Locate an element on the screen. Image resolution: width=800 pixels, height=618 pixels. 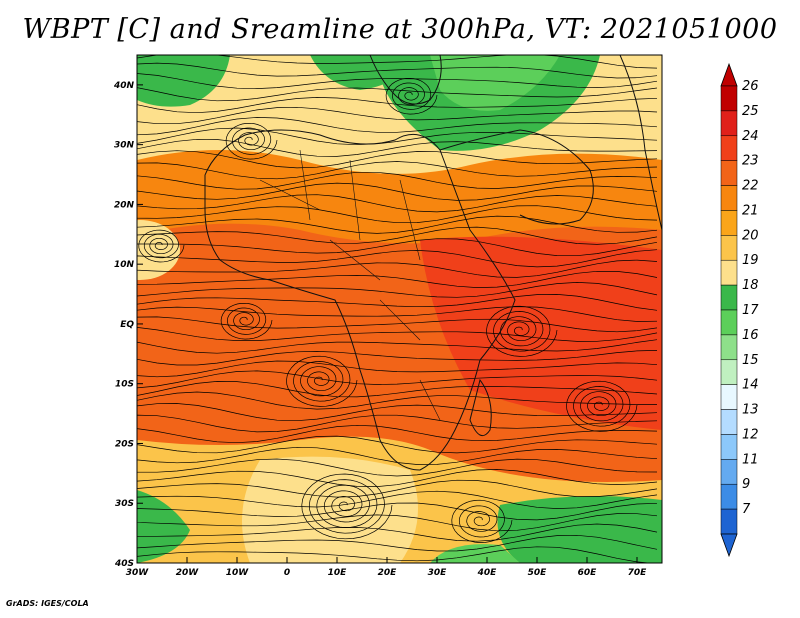
lat-tick-label: 40S is located at coordinates (124, 564).